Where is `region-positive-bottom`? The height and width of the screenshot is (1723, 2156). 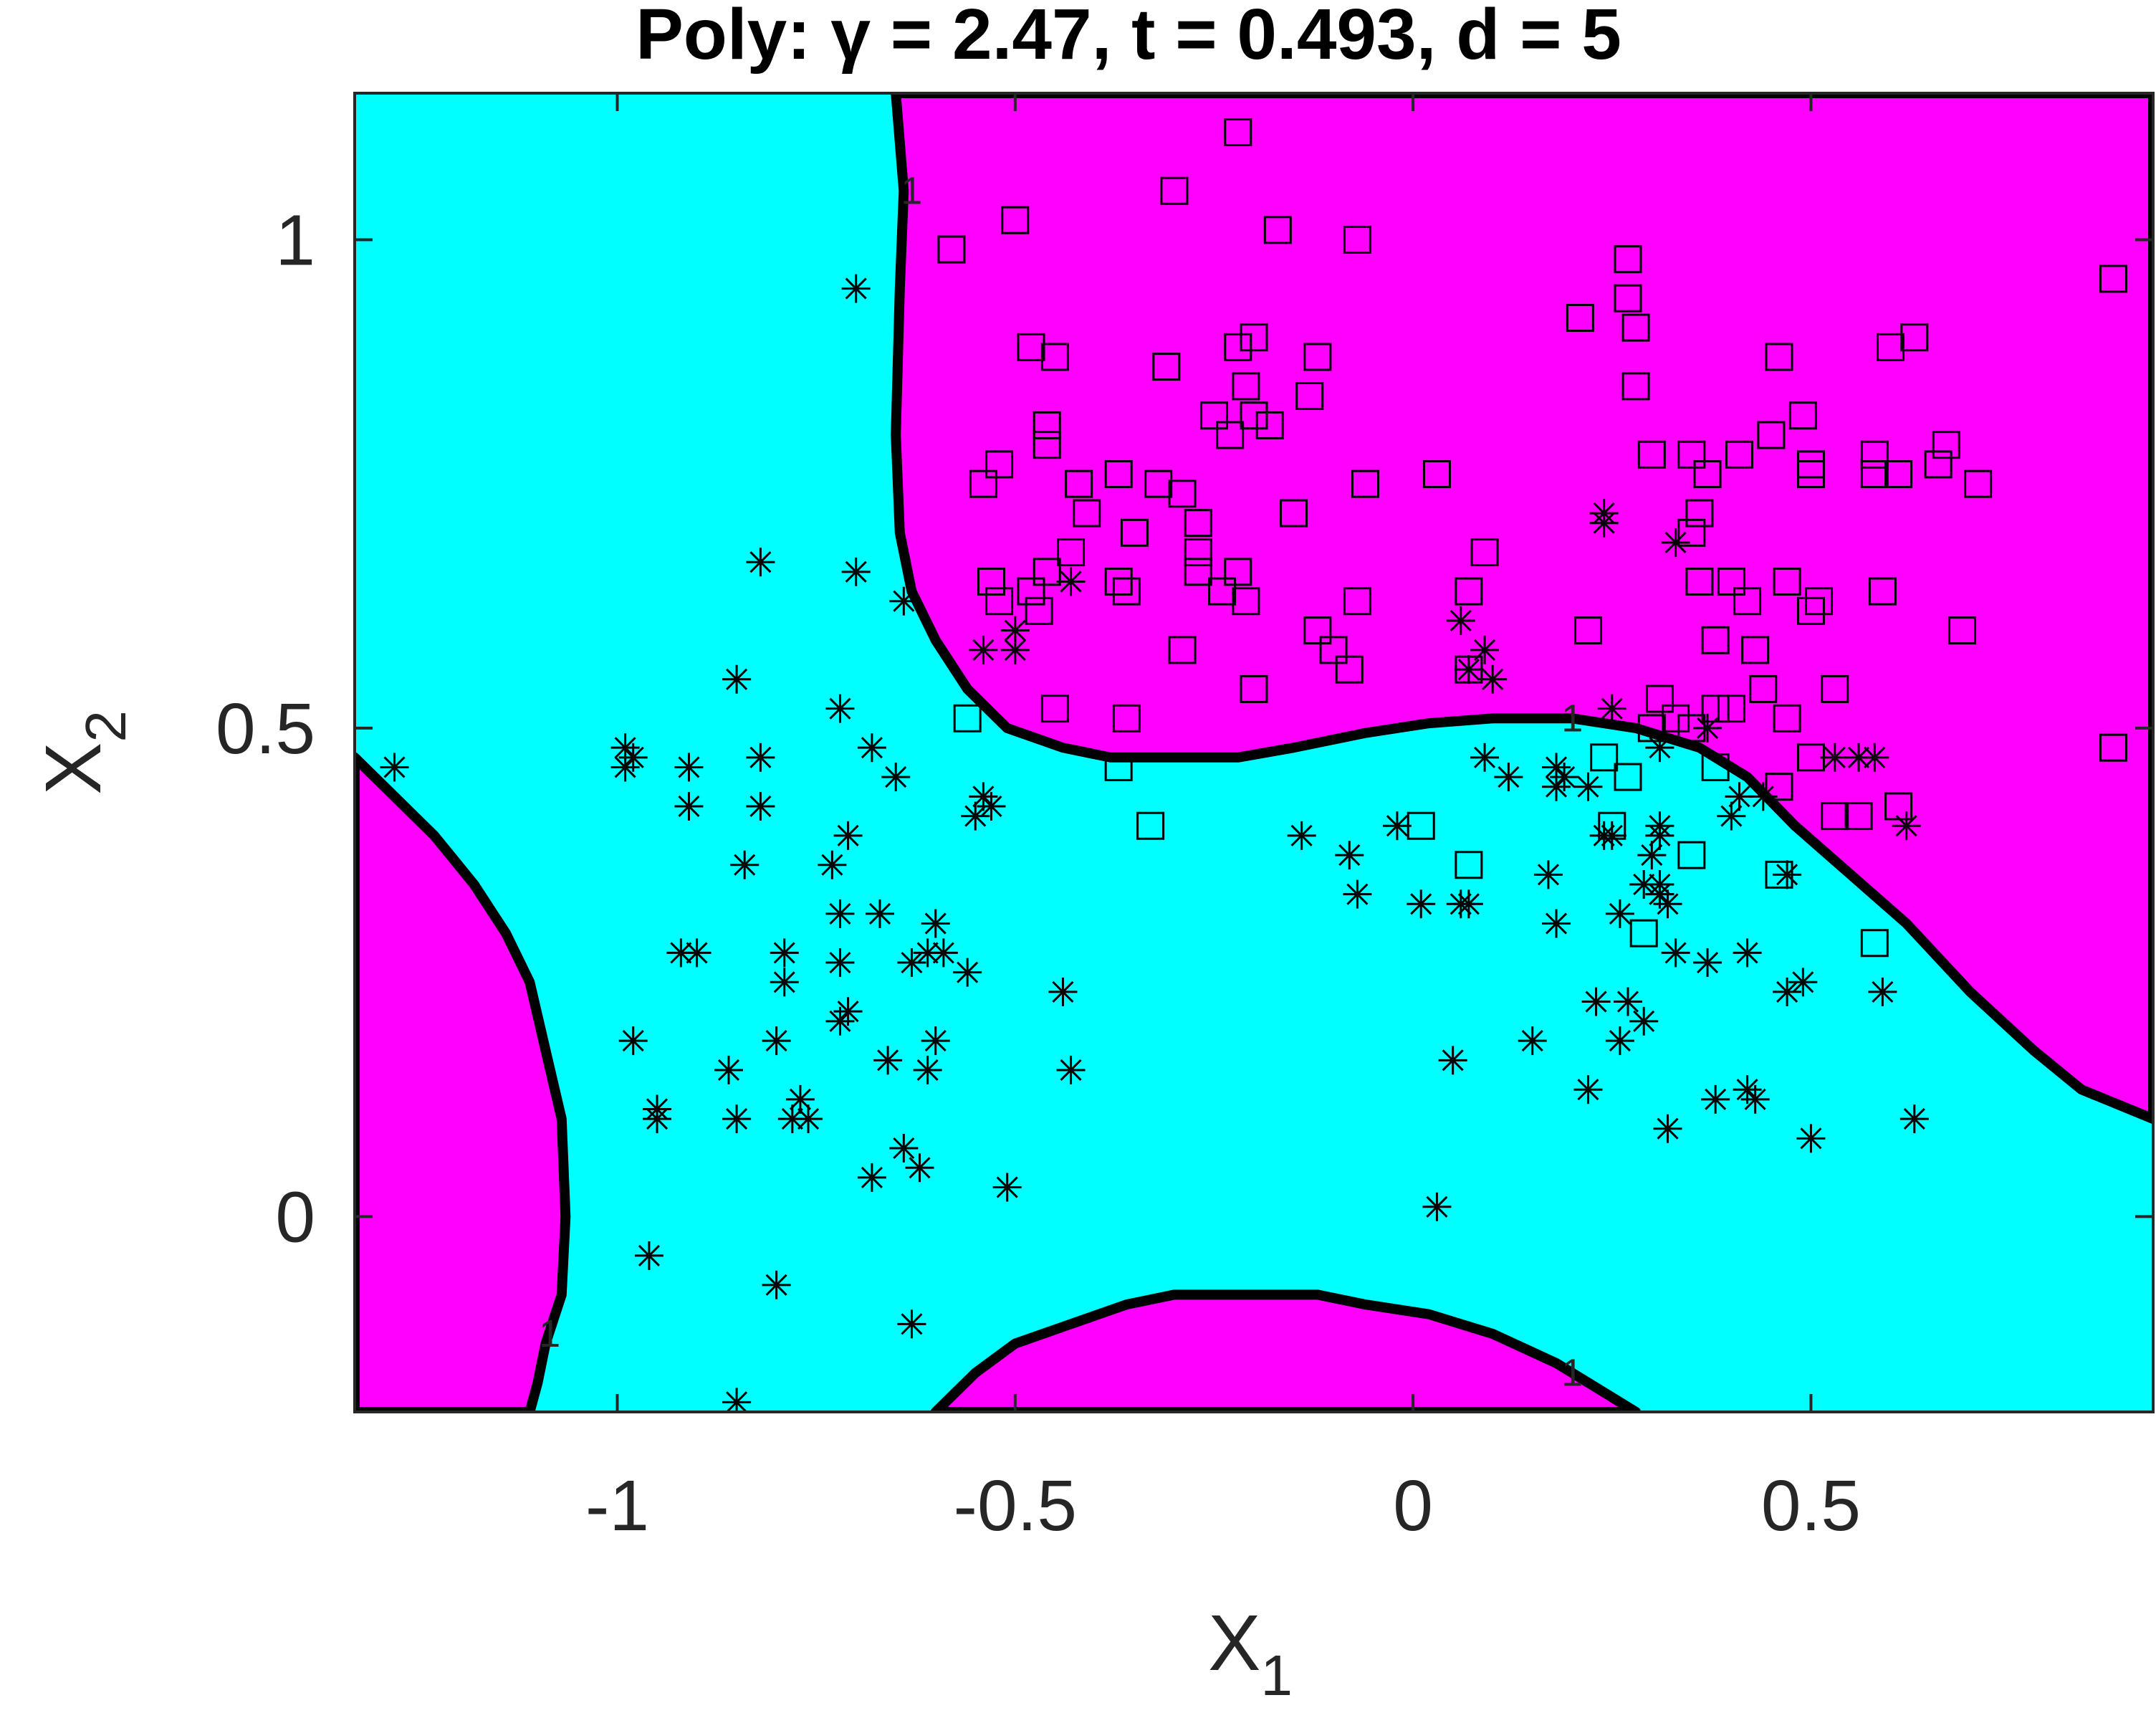
region-positive-bottom is located at coordinates (1286, 1350).